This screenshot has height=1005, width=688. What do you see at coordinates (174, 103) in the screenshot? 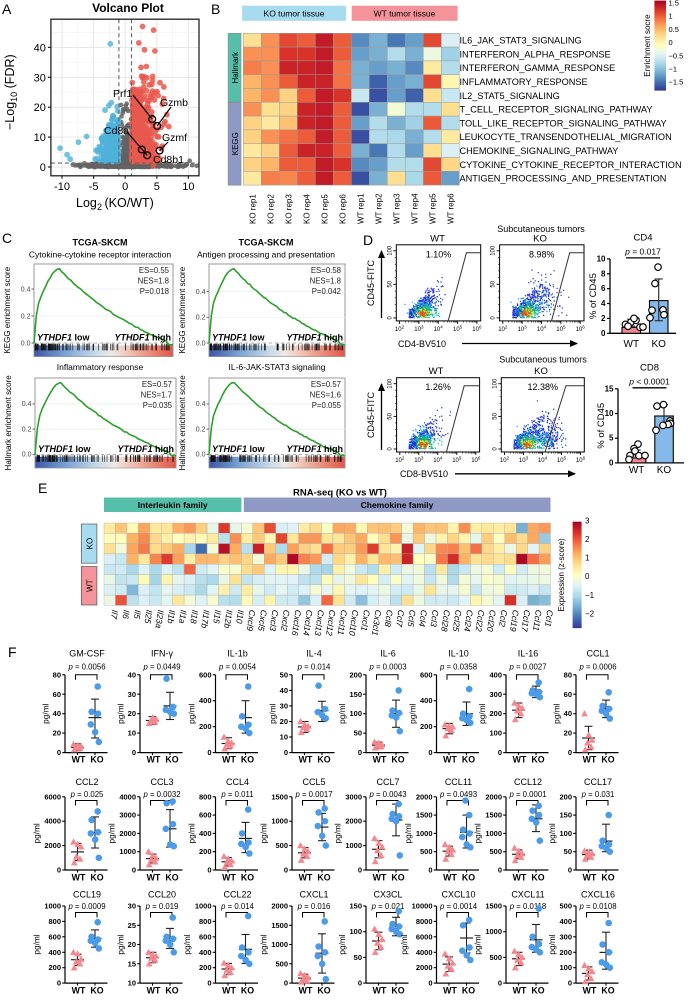
I see `svg-text: Gzmb` at bounding box center [174, 103].